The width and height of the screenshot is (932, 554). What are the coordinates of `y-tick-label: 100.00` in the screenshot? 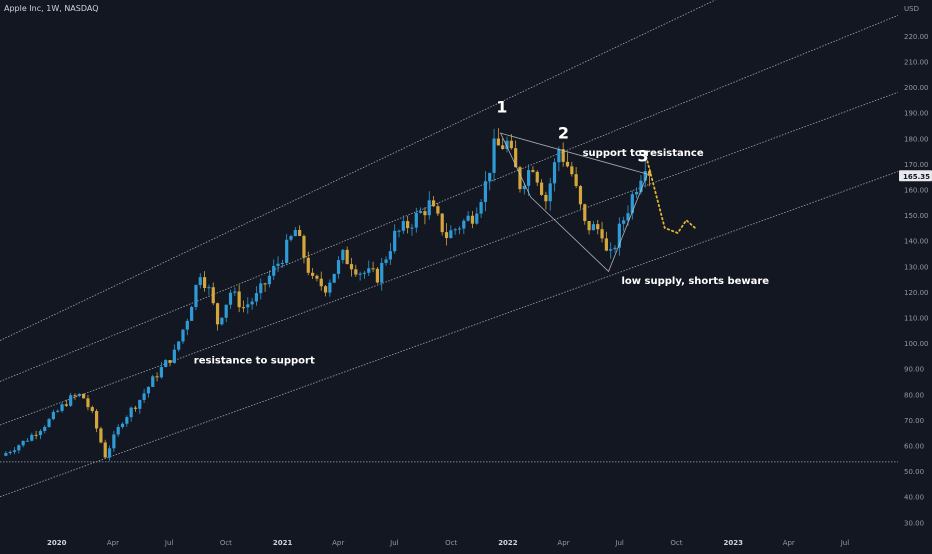 It's located at (916, 344).